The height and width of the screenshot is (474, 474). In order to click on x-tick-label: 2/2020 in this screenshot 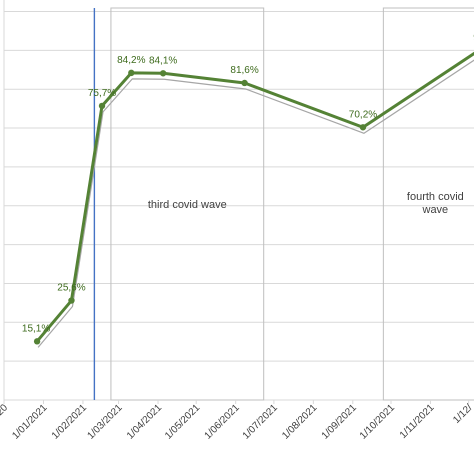, I will do `click(5, 417)`.